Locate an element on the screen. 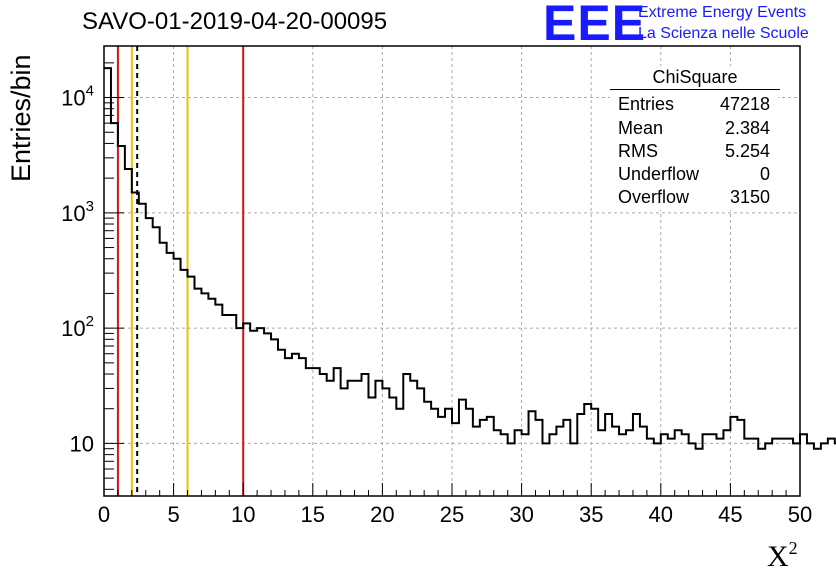 The image size is (836, 572). logo-line-1: Extreme Energy Events is located at coordinates (722, 12).